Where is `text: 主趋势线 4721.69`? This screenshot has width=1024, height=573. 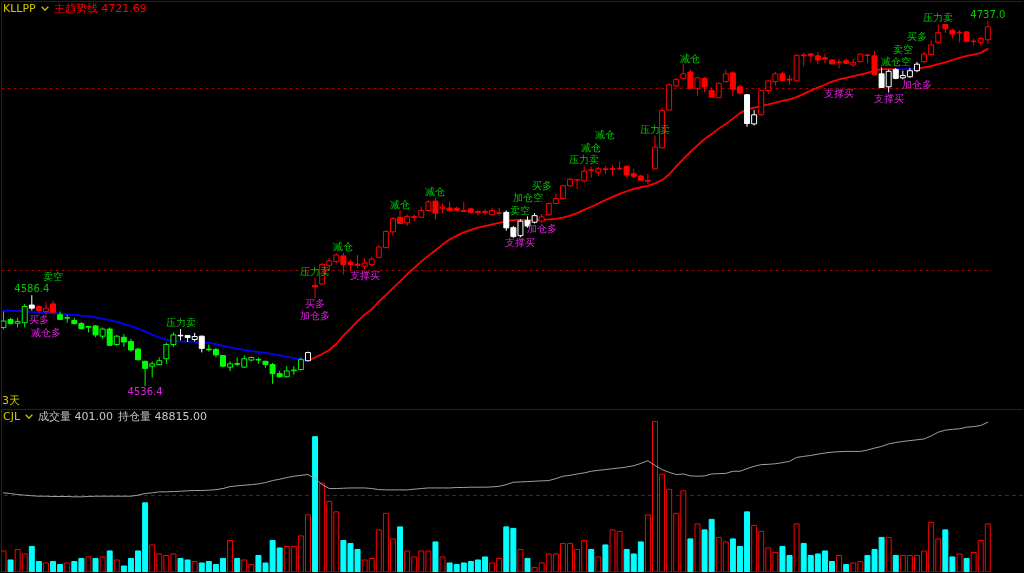 text: 主趋势线 4721.69 is located at coordinates (100, 8).